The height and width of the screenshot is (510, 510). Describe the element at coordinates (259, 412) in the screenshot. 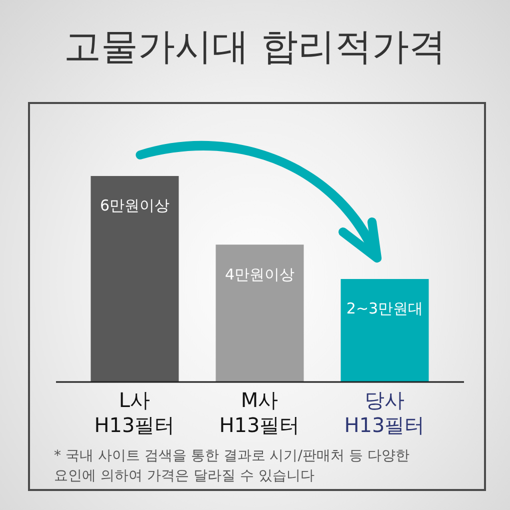

I see `x-tick-label: M사 H13필터` at that location.